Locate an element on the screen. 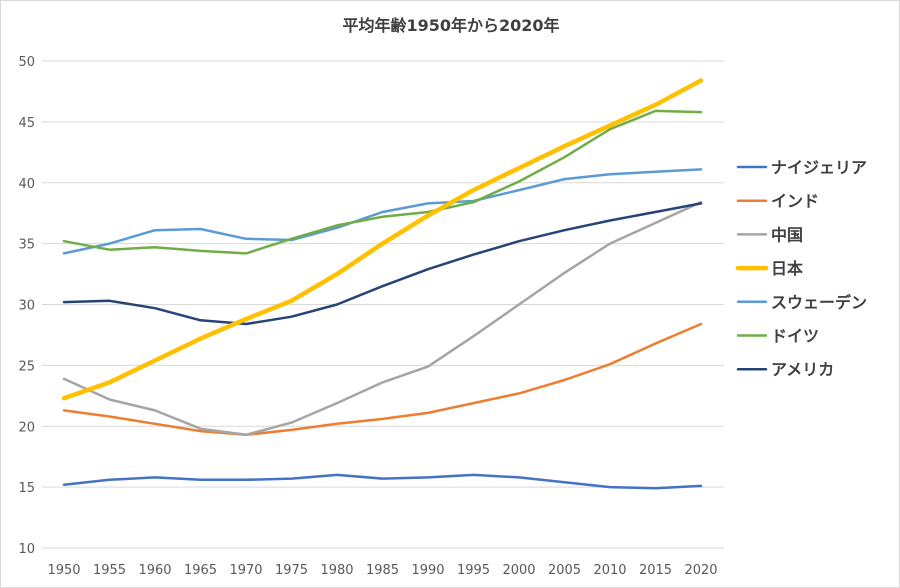 Image resolution: width=900 pixels, height=588 pixels. series-0-line is located at coordinates (382, 481).